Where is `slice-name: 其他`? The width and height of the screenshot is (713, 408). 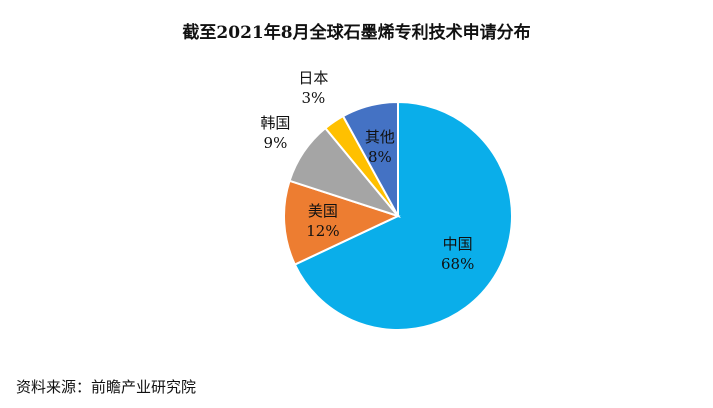 slice-name: 其他 is located at coordinates (379, 137).